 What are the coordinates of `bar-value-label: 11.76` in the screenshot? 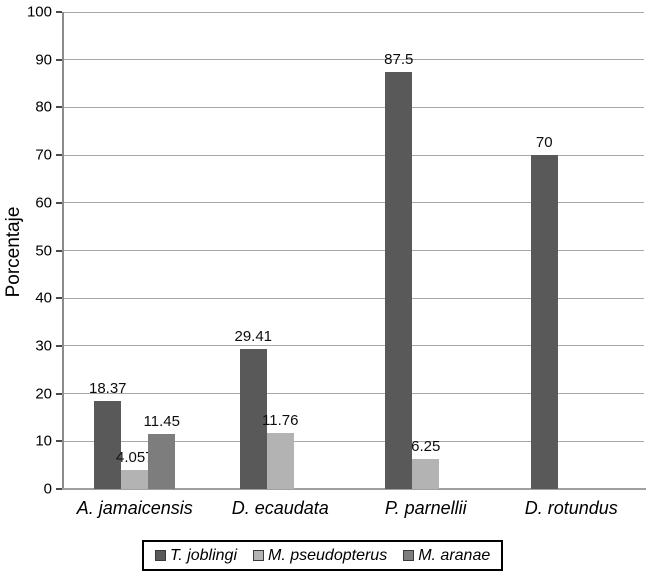 It's located at (280, 420).